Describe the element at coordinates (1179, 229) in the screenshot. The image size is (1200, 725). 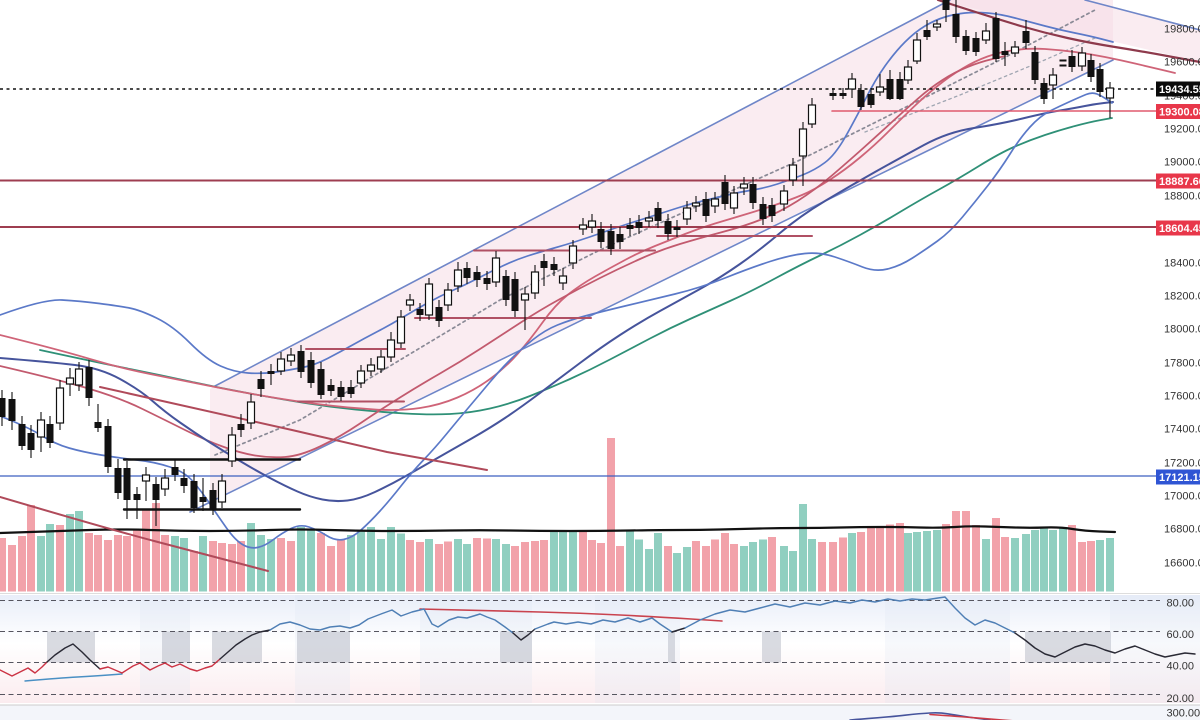
I see `svg-text: 18604.45` at that location.